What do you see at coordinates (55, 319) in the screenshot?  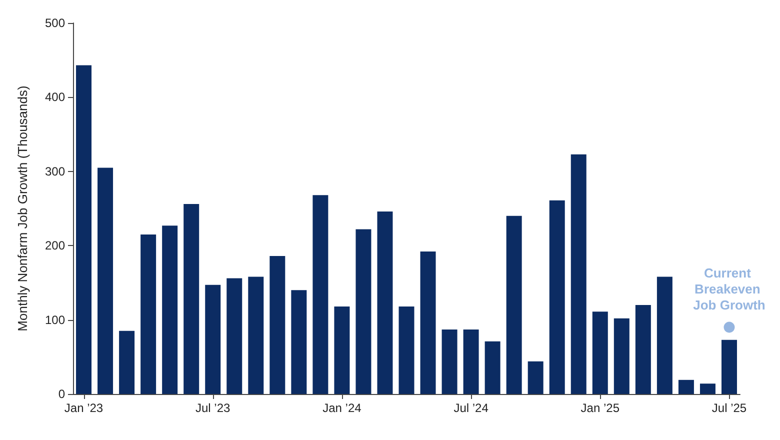 I see `y-tick-label: 100` at bounding box center [55, 319].